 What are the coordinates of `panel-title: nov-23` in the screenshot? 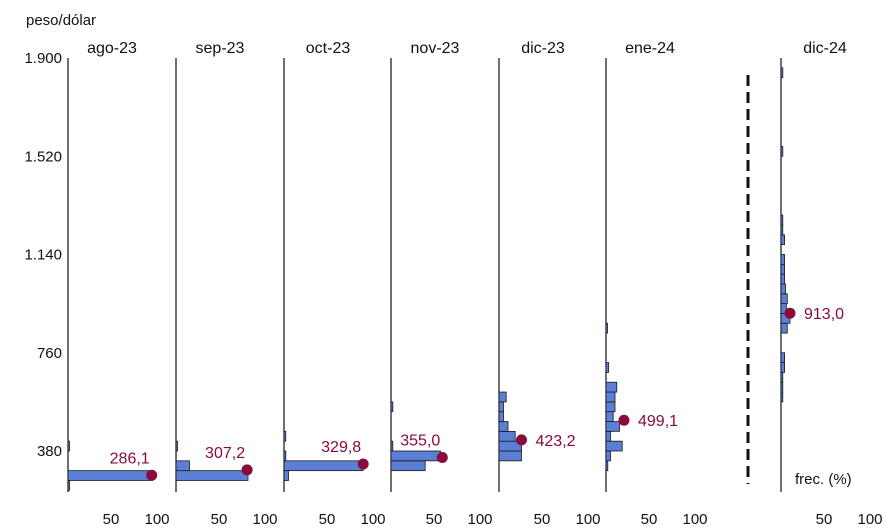 It's located at (435, 48).